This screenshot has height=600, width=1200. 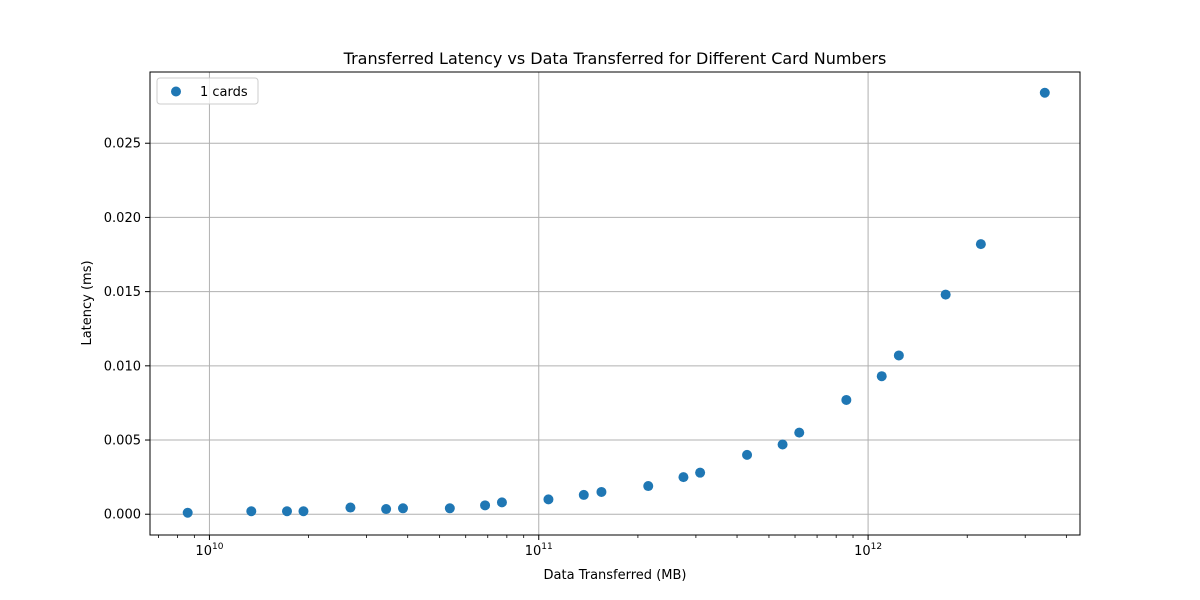 What do you see at coordinates (122, 218) in the screenshot?
I see `y-tick-label: 0.020` at bounding box center [122, 218].